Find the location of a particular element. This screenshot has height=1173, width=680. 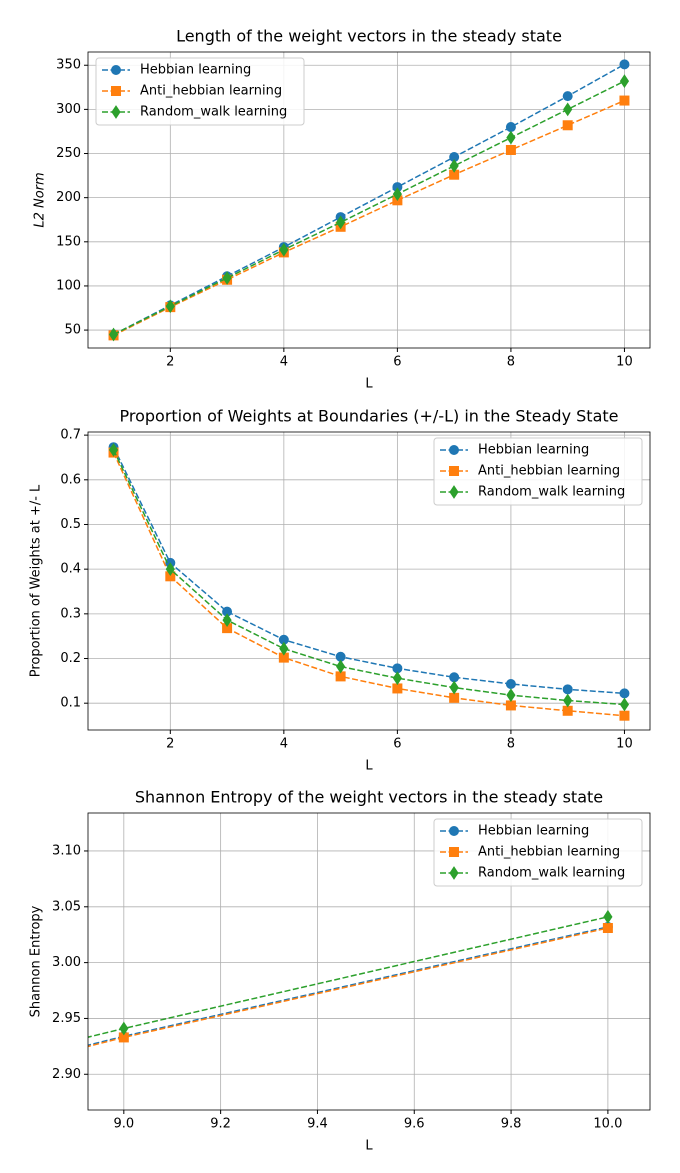

y-tick-label: 100 is located at coordinates (68, 285).